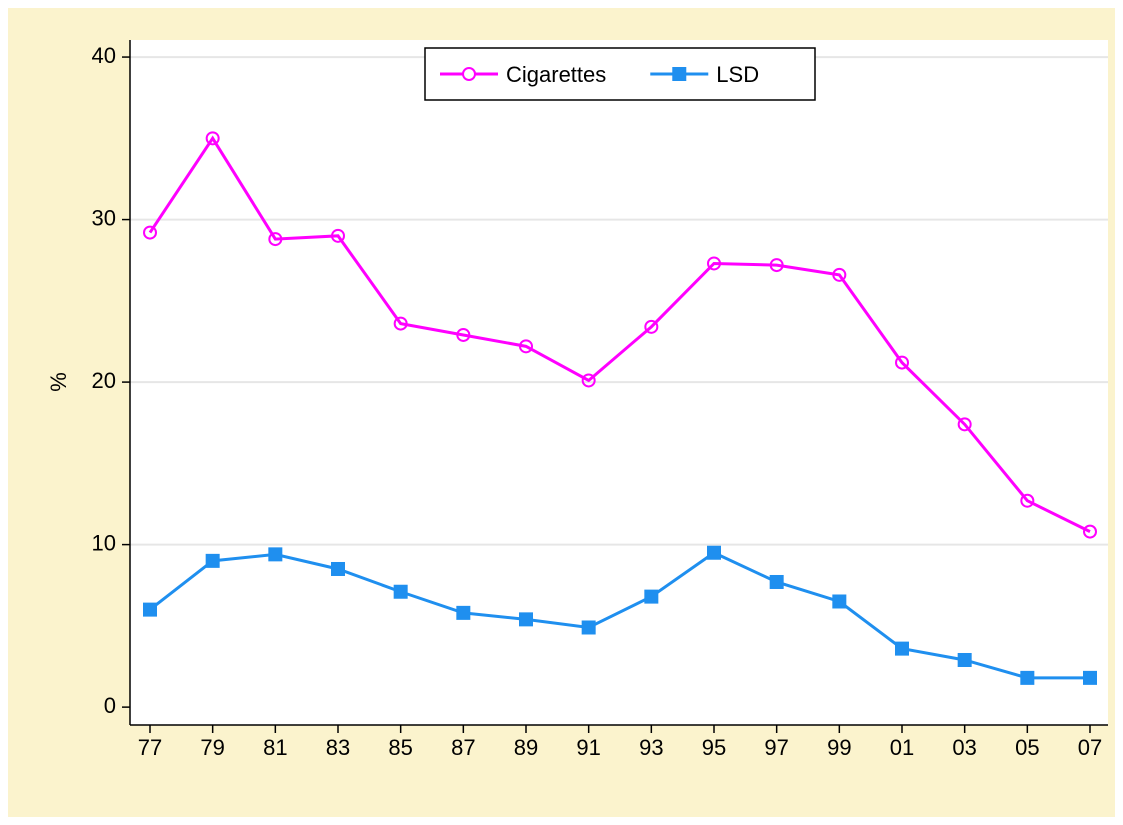  What do you see at coordinates (620, 74) in the screenshot?
I see `legend: Cigarettes LSD` at bounding box center [620, 74].